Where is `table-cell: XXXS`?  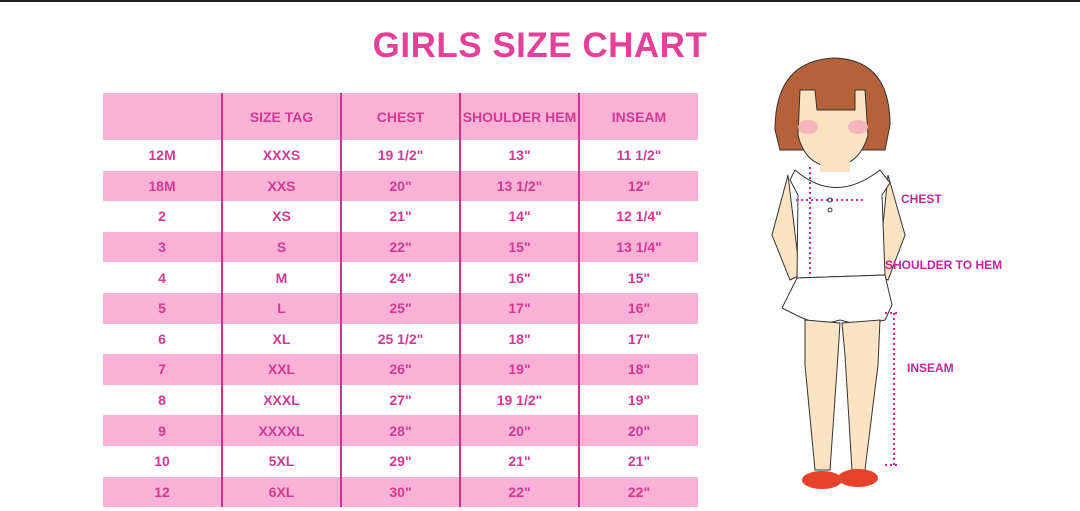 table-cell: XXXS is located at coordinates (281, 155).